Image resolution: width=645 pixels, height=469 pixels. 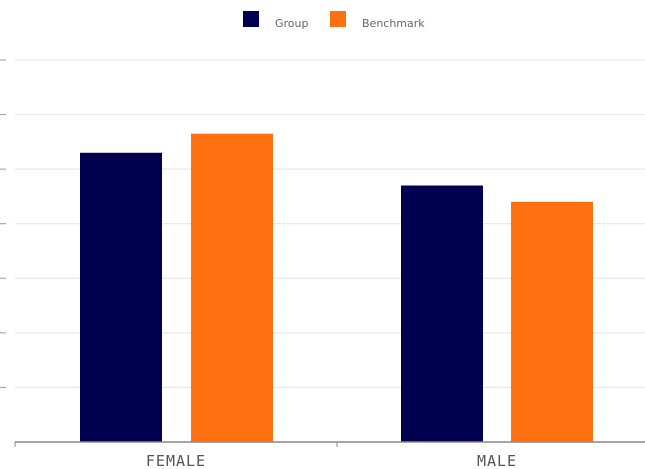 What do you see at coordinates (552, 321) in the screenshot?
I see `bar-benchmark-male` at bounding box center [552, 321].